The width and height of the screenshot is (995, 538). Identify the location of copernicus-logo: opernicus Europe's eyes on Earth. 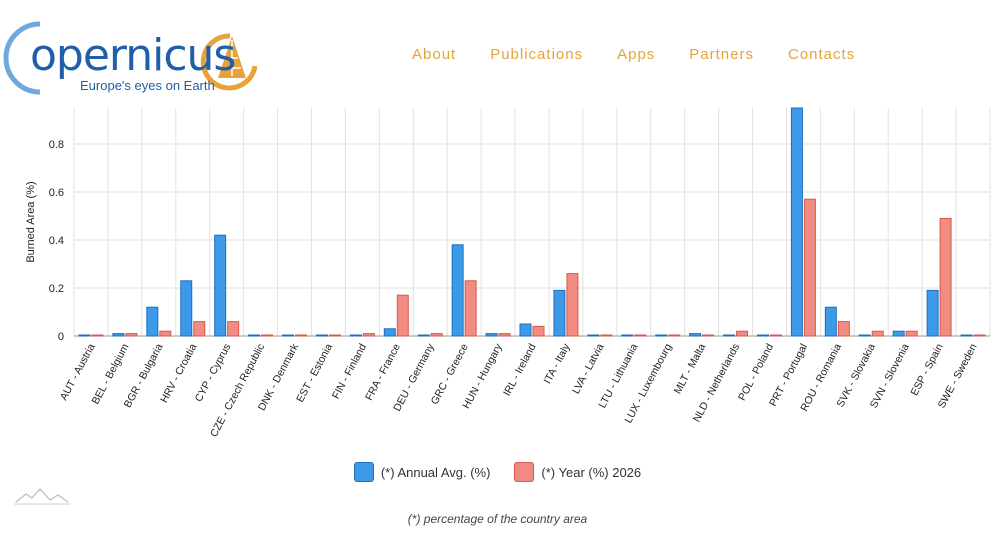
(135, 57).